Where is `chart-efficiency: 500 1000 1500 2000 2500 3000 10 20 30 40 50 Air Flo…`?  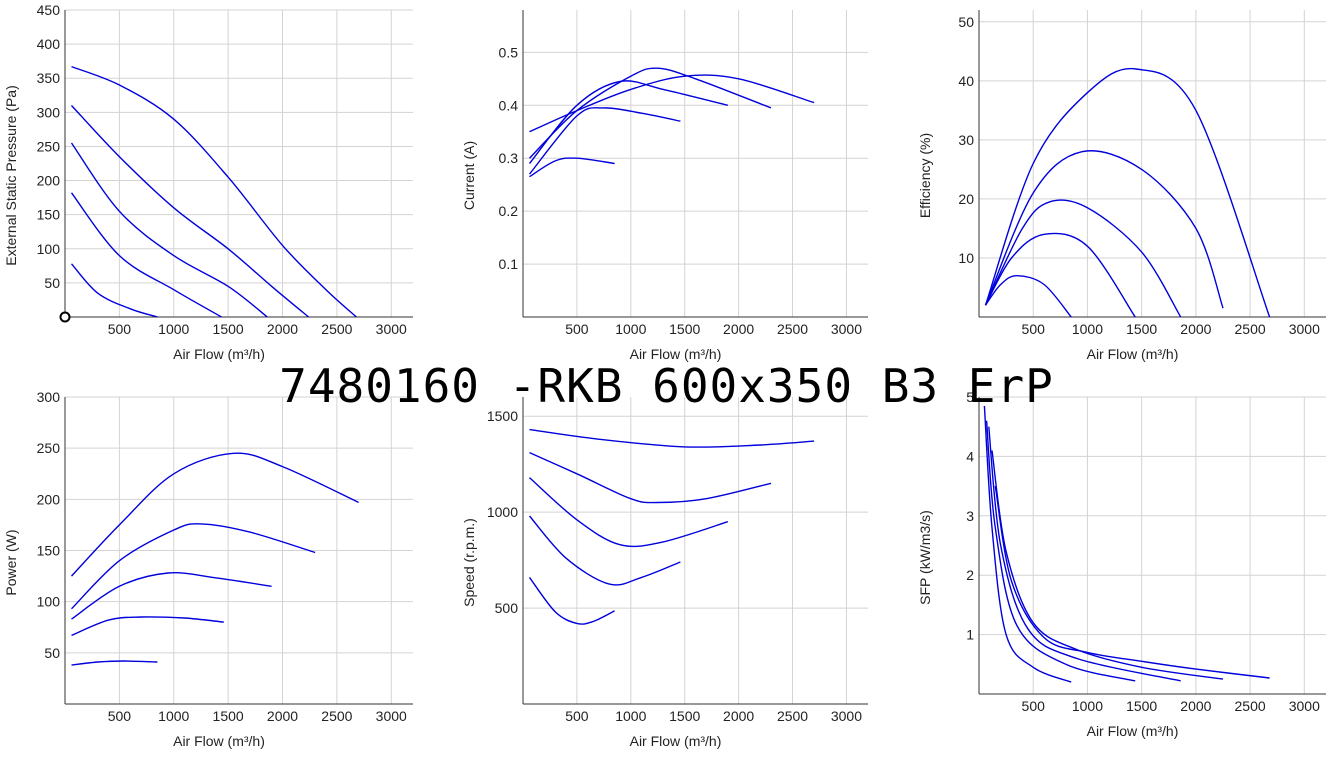
chart-efficiency: 500 1000 1500 2000 2500 3000 10 20 30 40 50 Air Flo… is located at coordinates (1121, 186).